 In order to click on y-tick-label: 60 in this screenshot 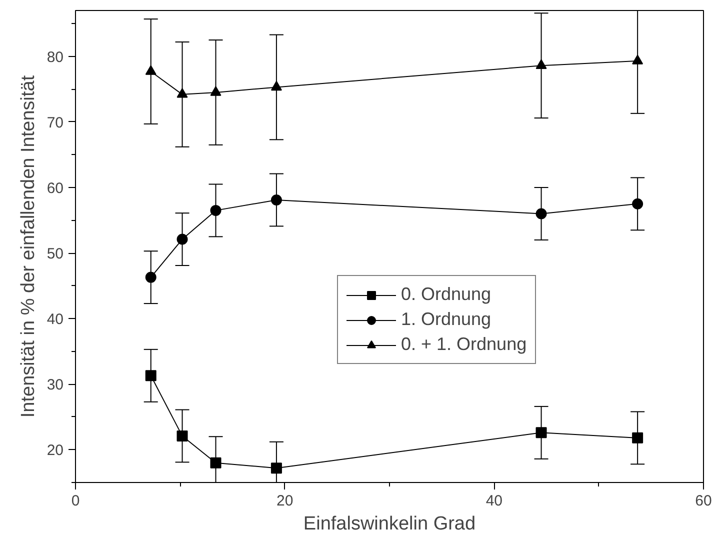, I will do `click(55, 188)`.